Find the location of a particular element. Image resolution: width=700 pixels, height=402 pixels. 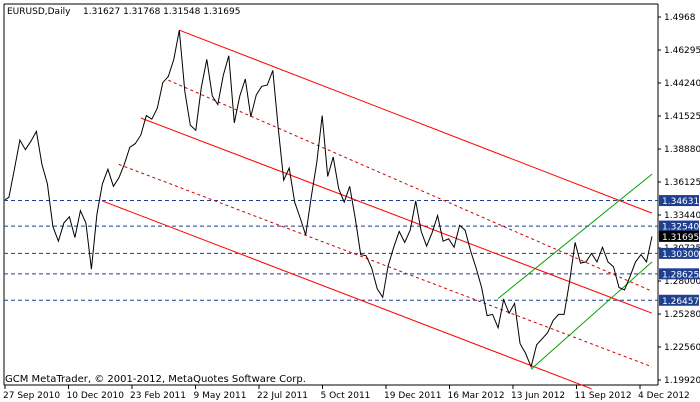

level-badge-label: 1.31695 is located at coordinates (680, 238).